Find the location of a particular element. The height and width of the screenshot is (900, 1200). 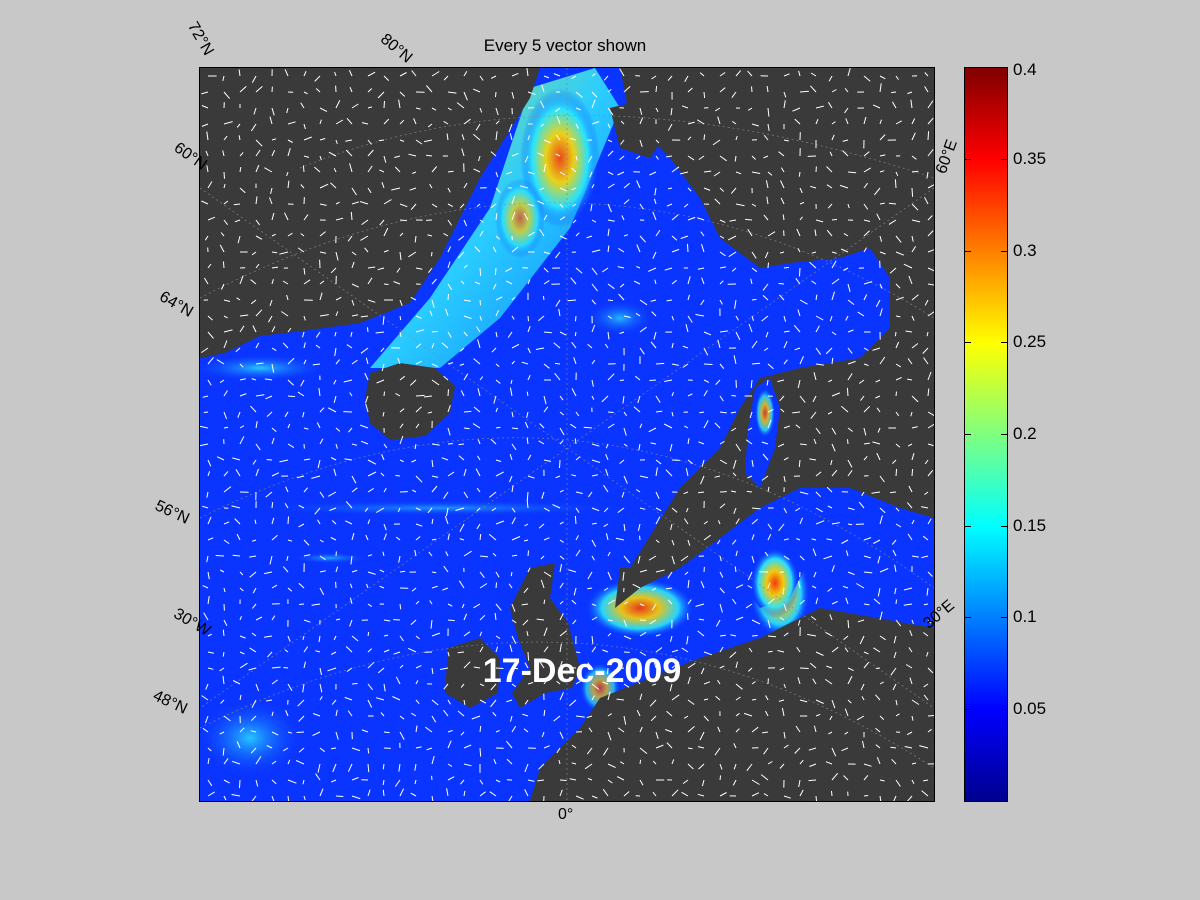

map-title: Every 5 vector shown is located at coordinates (565, 45).